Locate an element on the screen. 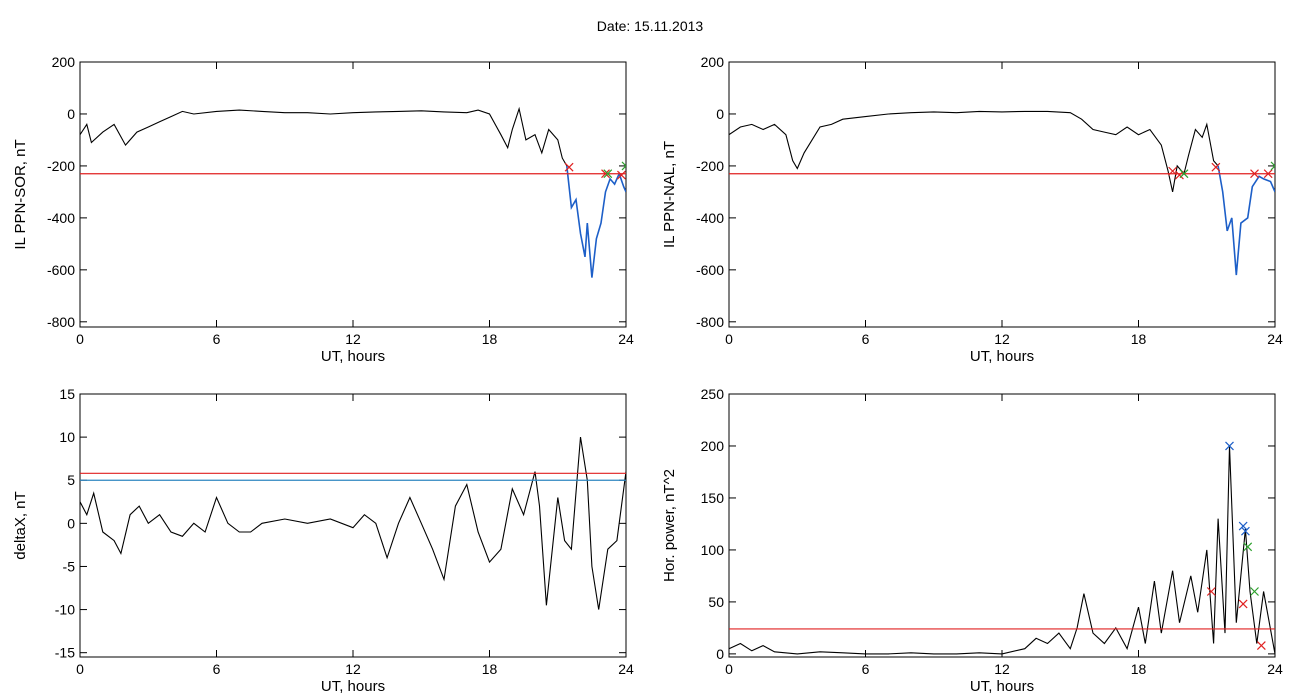 This screenshot has height=700, width=1300. y-tick-label: -5 is located at coordinates (69, 566).